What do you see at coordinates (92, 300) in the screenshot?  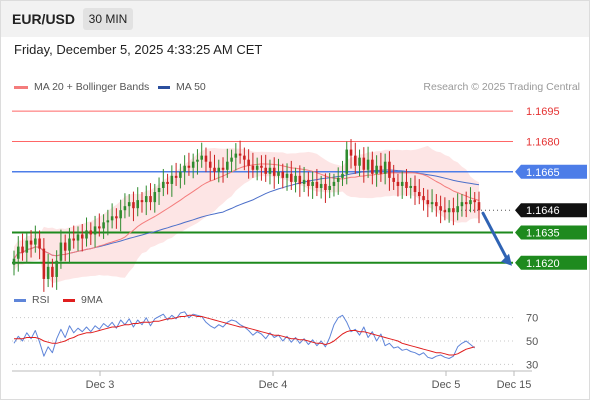 I see `legend-9ma-label: 9MA` at bounding box center [92, 300].